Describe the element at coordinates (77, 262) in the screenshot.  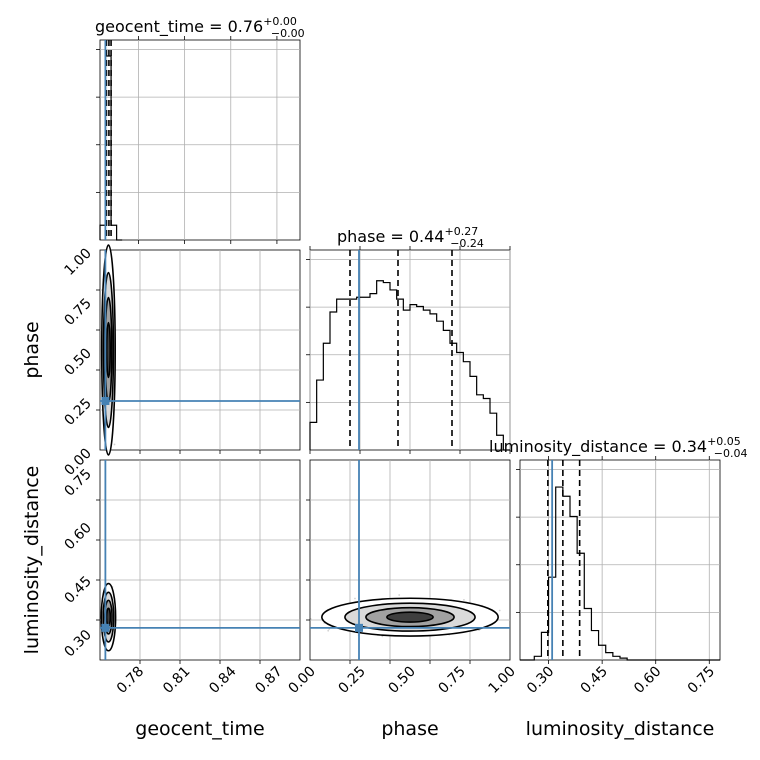
I see `y-tick-label: 1.00` at that location.